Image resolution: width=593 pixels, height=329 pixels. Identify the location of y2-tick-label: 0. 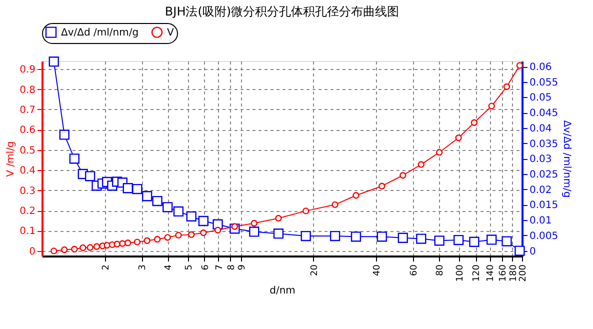
(533, 252).